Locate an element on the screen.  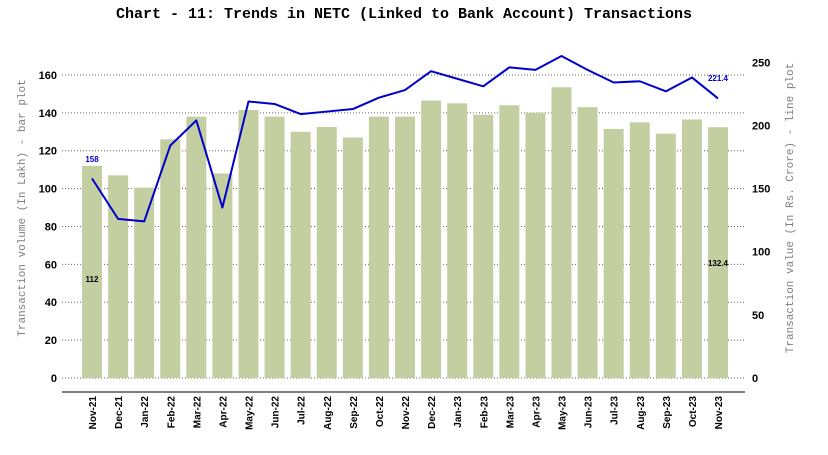
x-tick-label: Aug-23 is located at coordinates (641, 413).